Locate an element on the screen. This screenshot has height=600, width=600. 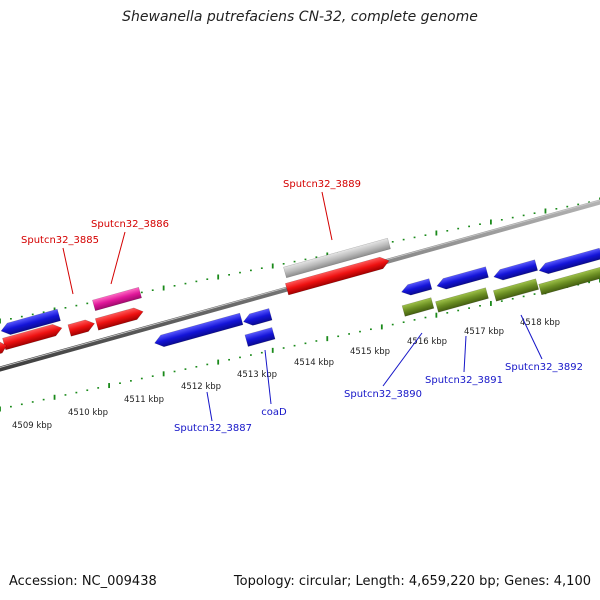
ruler-label: 4512 kbp is located at coordinates (201, 387).